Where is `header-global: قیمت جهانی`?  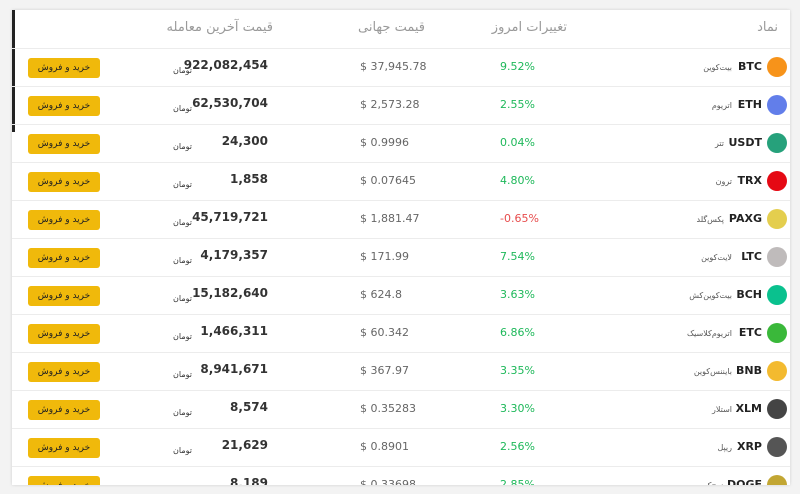 header-global: قیمت جهانی is located at coordinates (391, 27).